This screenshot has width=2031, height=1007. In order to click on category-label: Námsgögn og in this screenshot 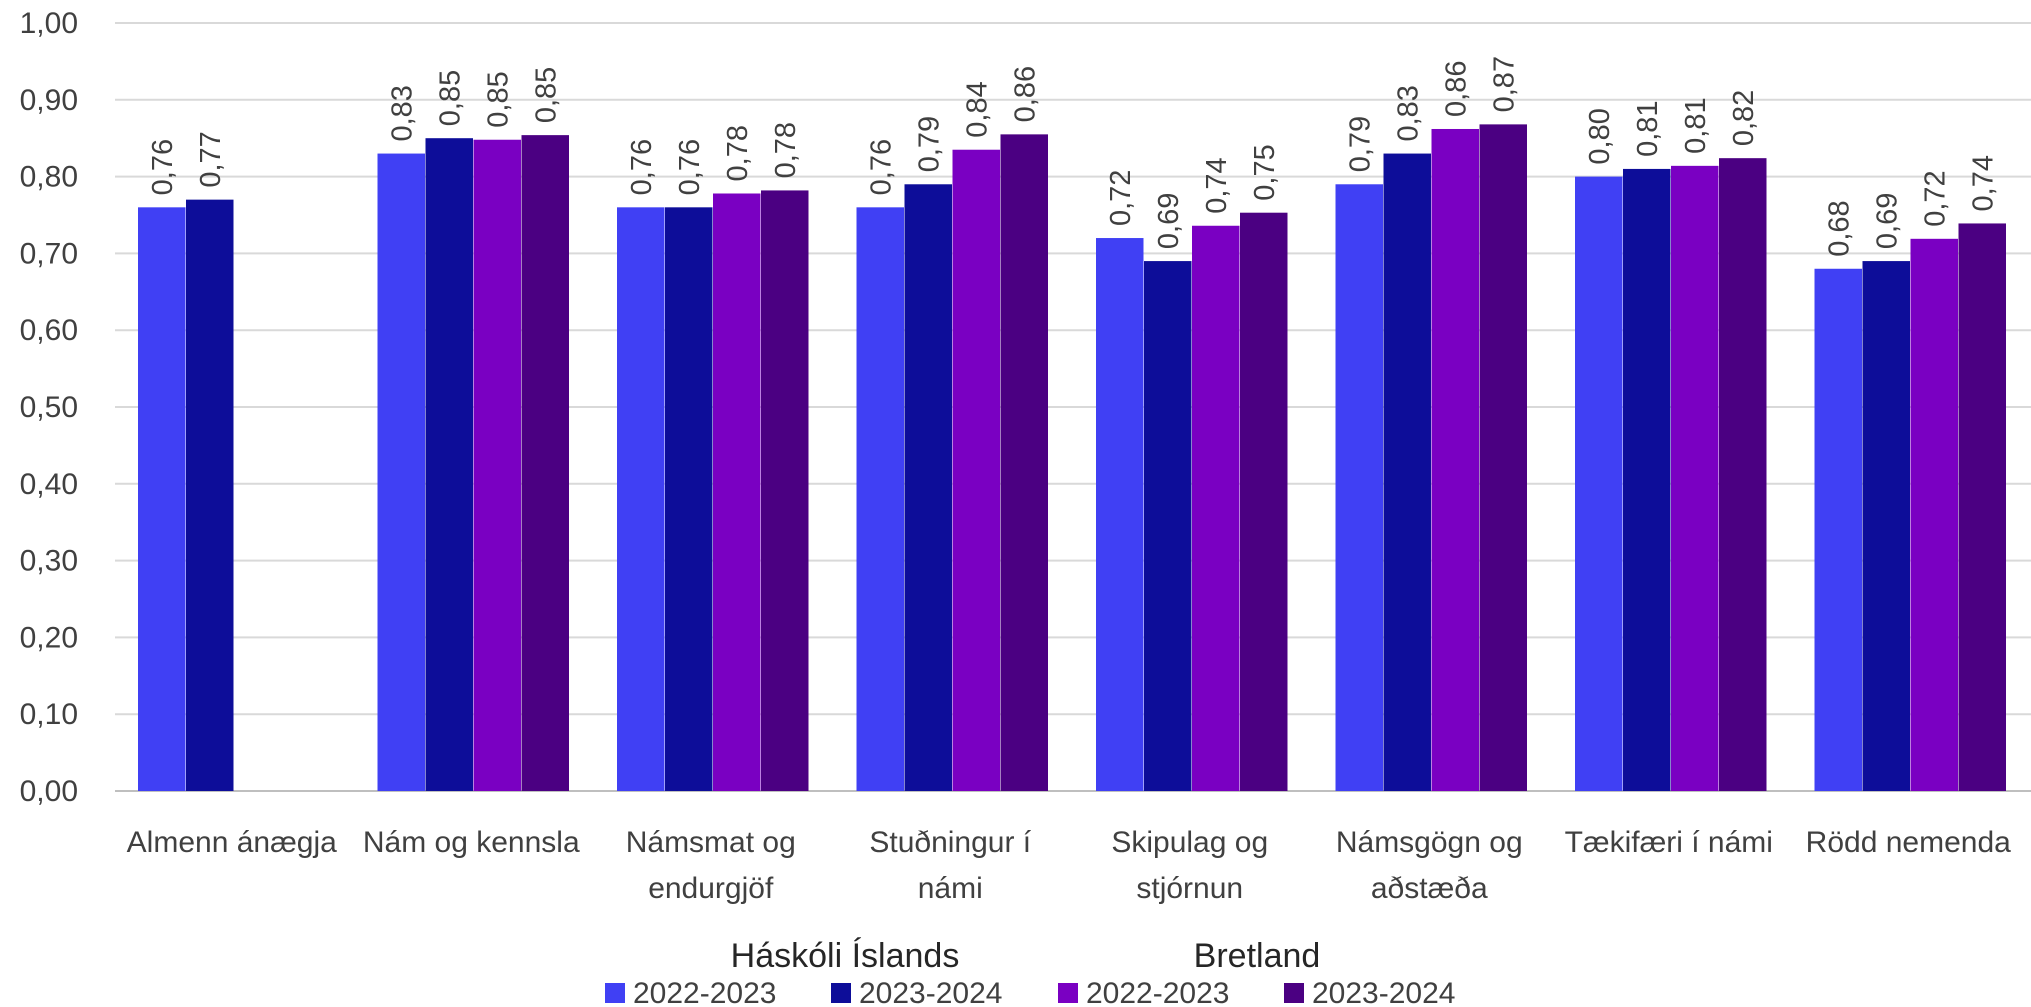, I will do `click(1429, 842)`.